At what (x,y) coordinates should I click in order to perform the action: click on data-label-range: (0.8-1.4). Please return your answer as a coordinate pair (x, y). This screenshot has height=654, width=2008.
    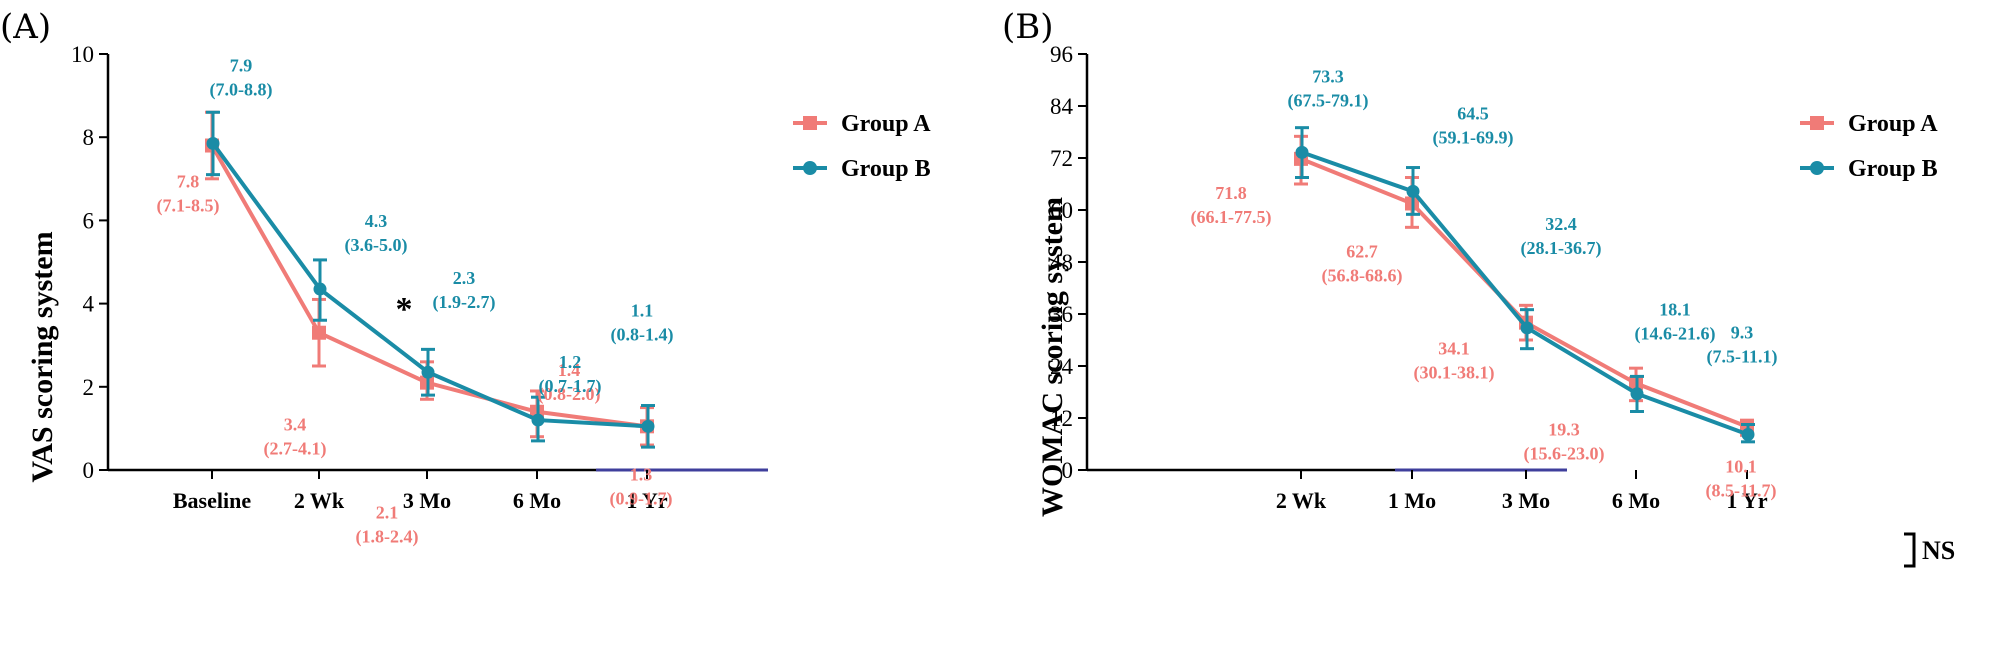
    Looking at the image, I should click on (642, 334).